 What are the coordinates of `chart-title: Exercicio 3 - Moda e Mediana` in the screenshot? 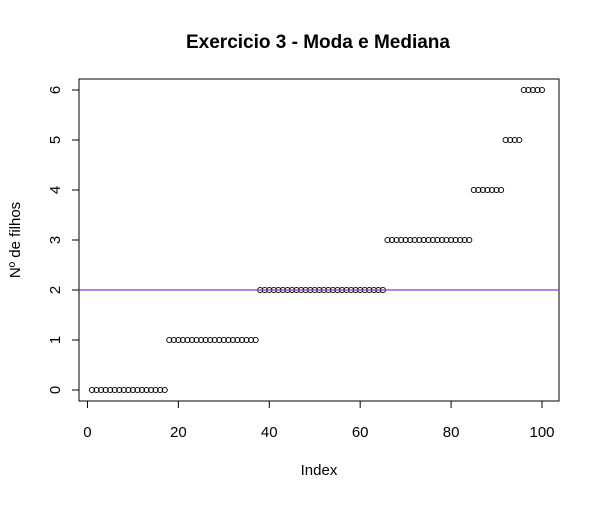 It's located at (318, 42).